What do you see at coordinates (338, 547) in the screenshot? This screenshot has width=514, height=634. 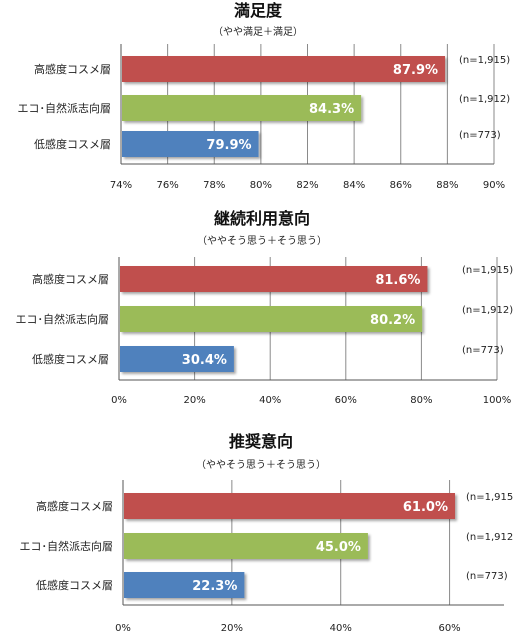 I see `bar-value-label: 45.0%` at bounding box center [338, 547].